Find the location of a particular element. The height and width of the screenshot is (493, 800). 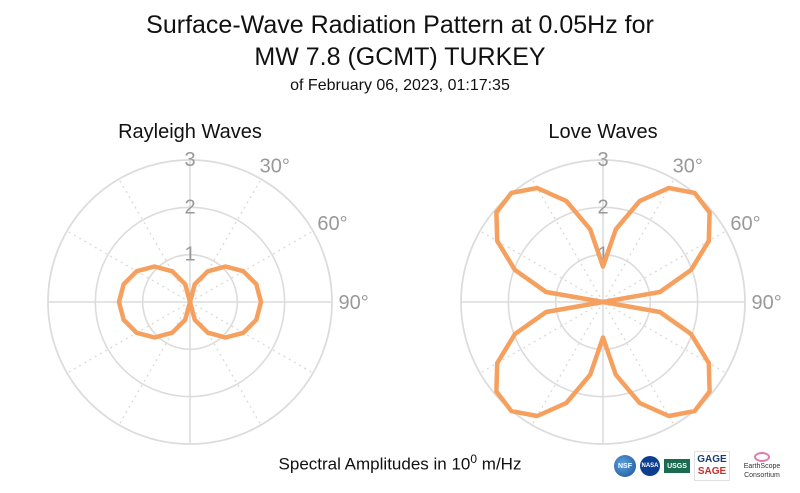

nsf-logo: NSF is located at coordinates (625, 466).